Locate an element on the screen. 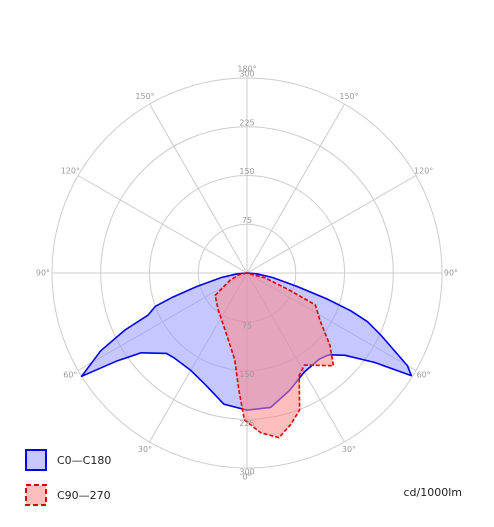 The height and width of the screenshot is (527, 494). angle-tick-label: 180° is located at coordinates (246, 69).